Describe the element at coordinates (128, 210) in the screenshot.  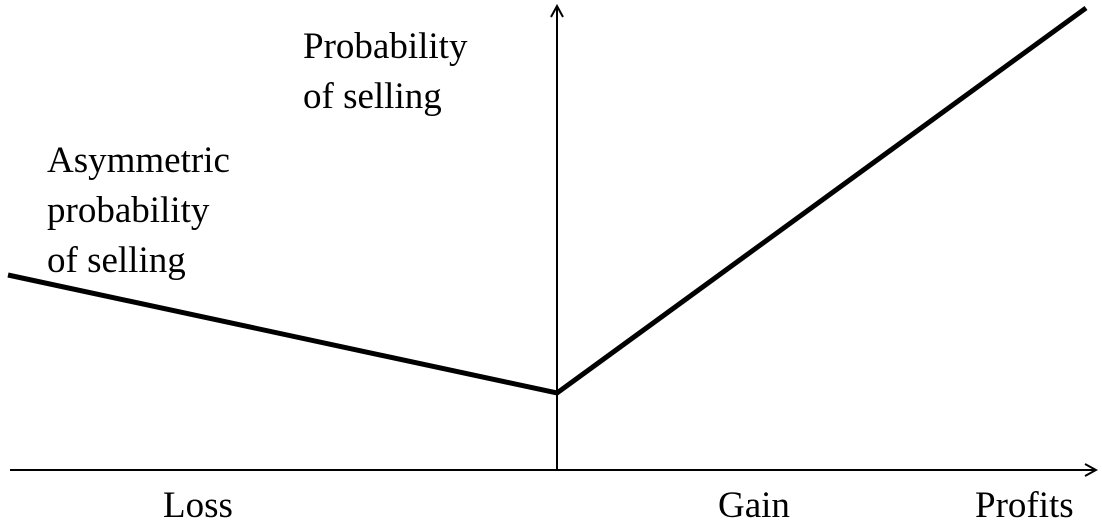
I see `curve-label: probability` at that location.